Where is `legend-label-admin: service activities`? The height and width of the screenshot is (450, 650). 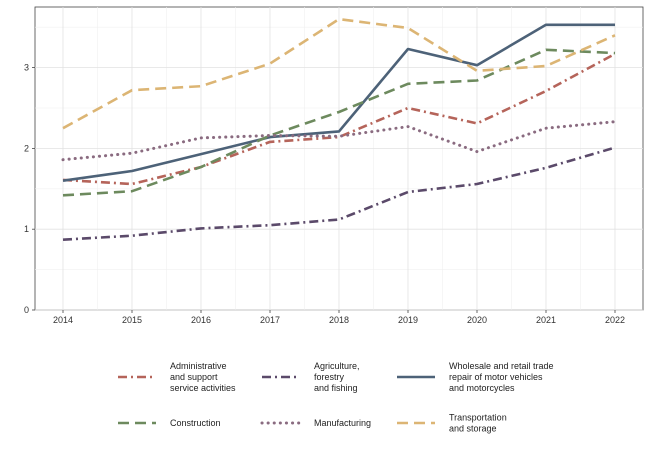
legend-label-admin: service activities is located at coordinates (203, 388).